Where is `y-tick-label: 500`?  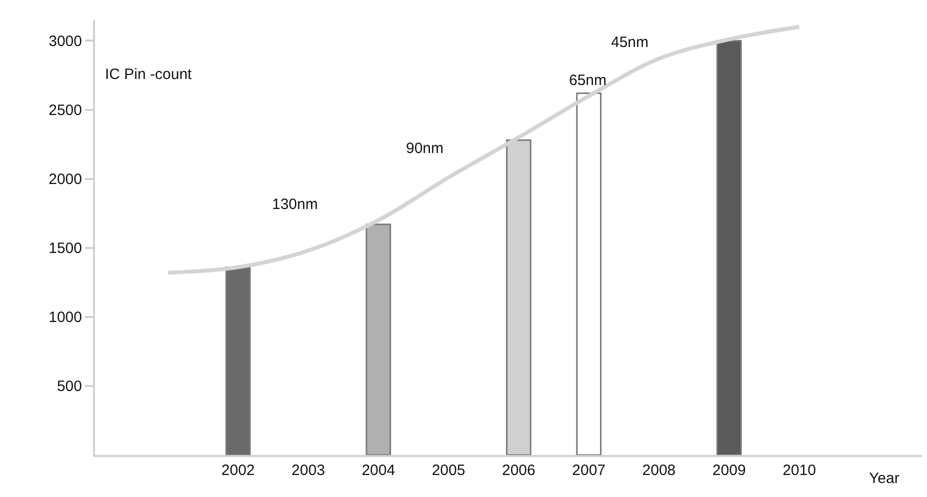 y-tick-label: 500 is located at coordinates (69, 387).